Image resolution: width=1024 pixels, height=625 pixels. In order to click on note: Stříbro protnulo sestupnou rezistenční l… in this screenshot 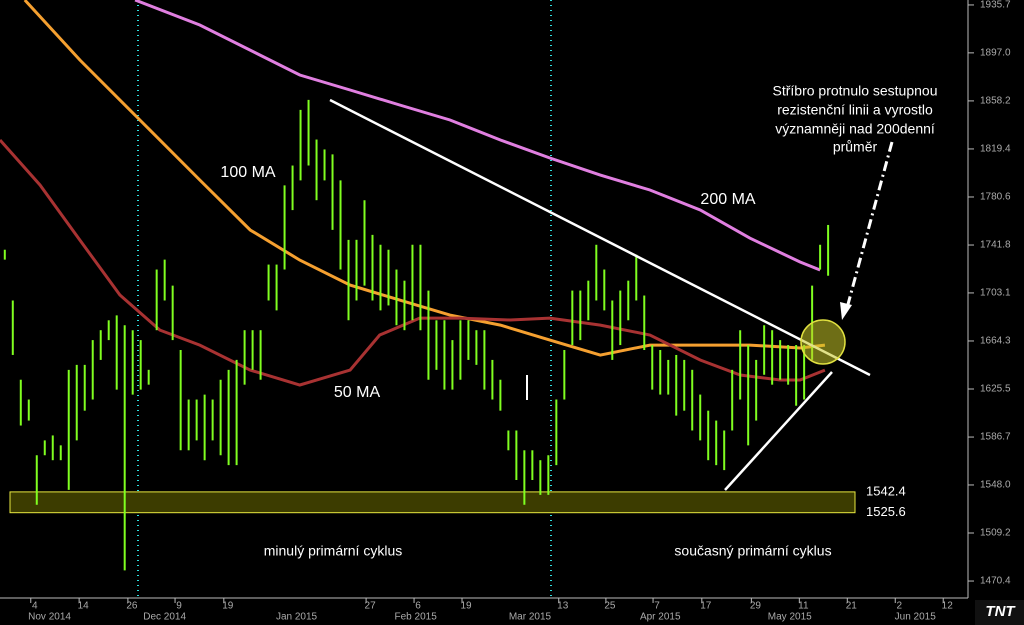, I will do `click(855, 119)`.